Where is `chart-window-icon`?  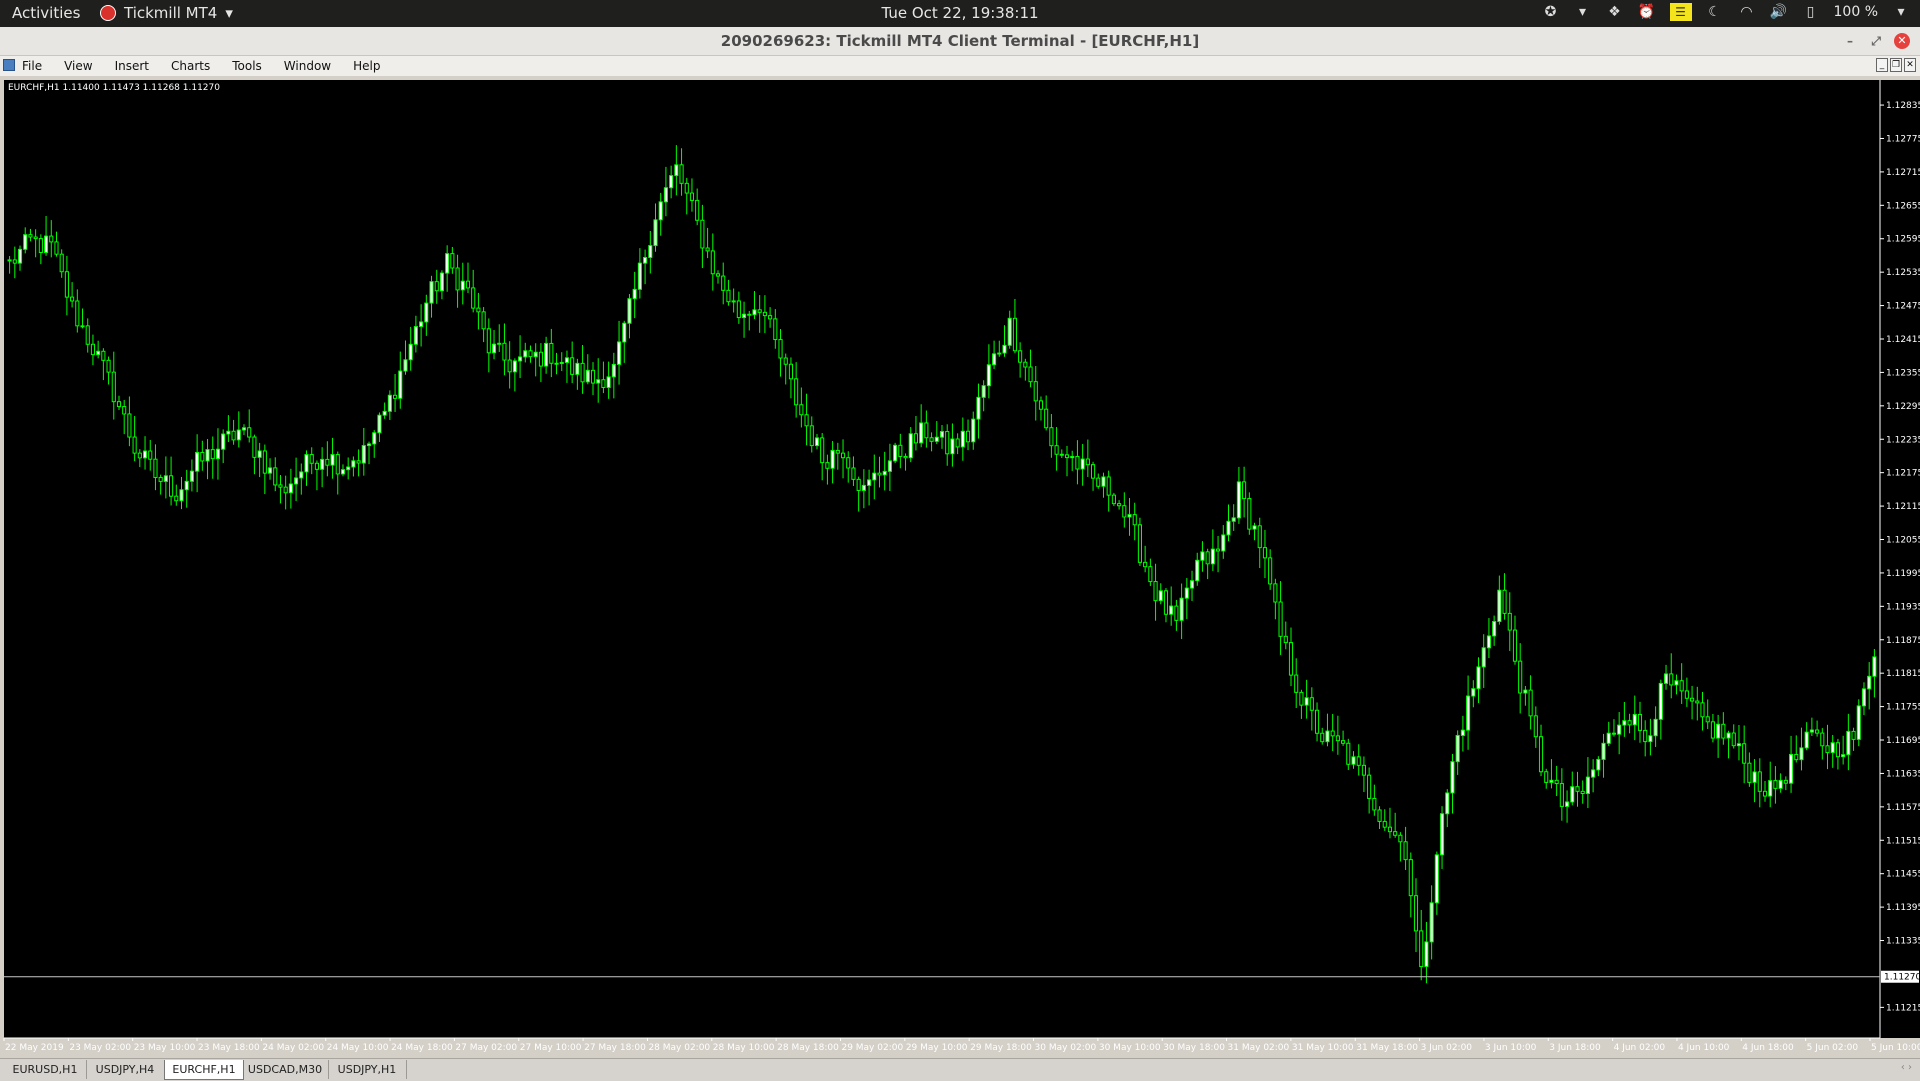 chart-window-icon is located at coordinates (9, 65).